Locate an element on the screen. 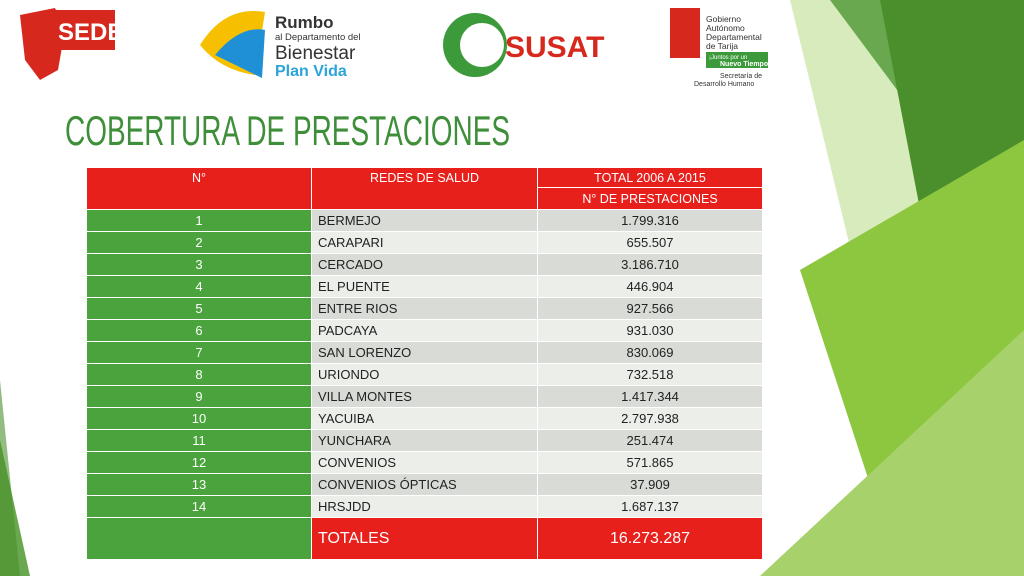 This screenshot has height=576, width=1024. network-name: VILLA MONTES is located at coordinates (425, 397).